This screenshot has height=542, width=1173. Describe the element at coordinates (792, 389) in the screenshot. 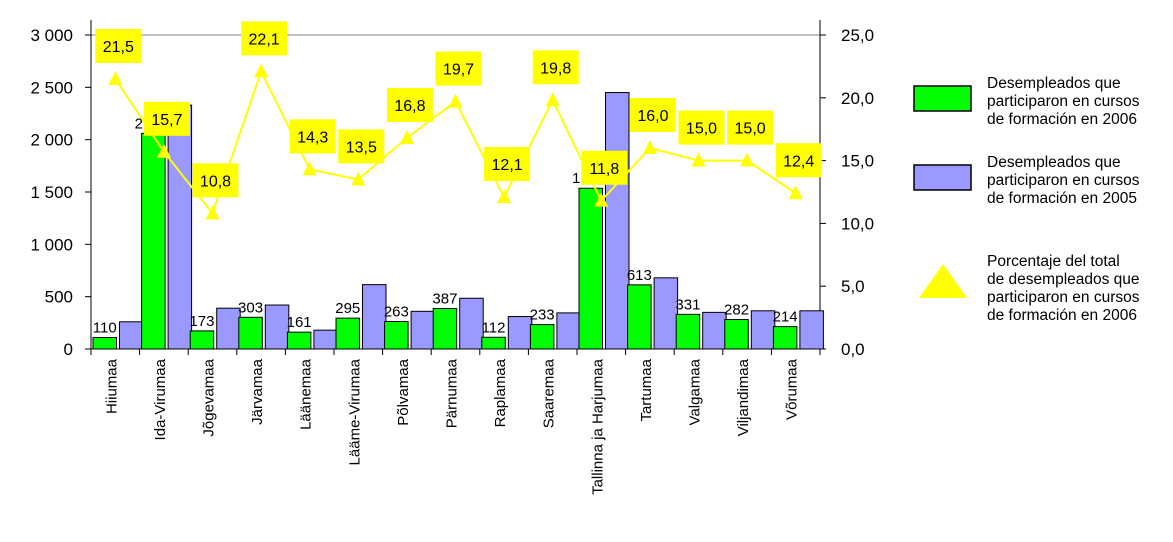

I see `category-label: Võrumaa` at that location.